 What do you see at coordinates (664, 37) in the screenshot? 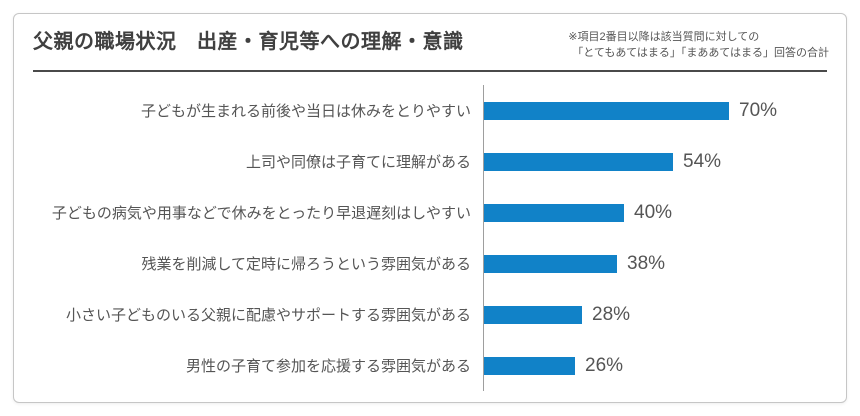
I see `footnote-line-1: ※項目2番目以降は該当質問に対しての` at bounding box center [664, 37].